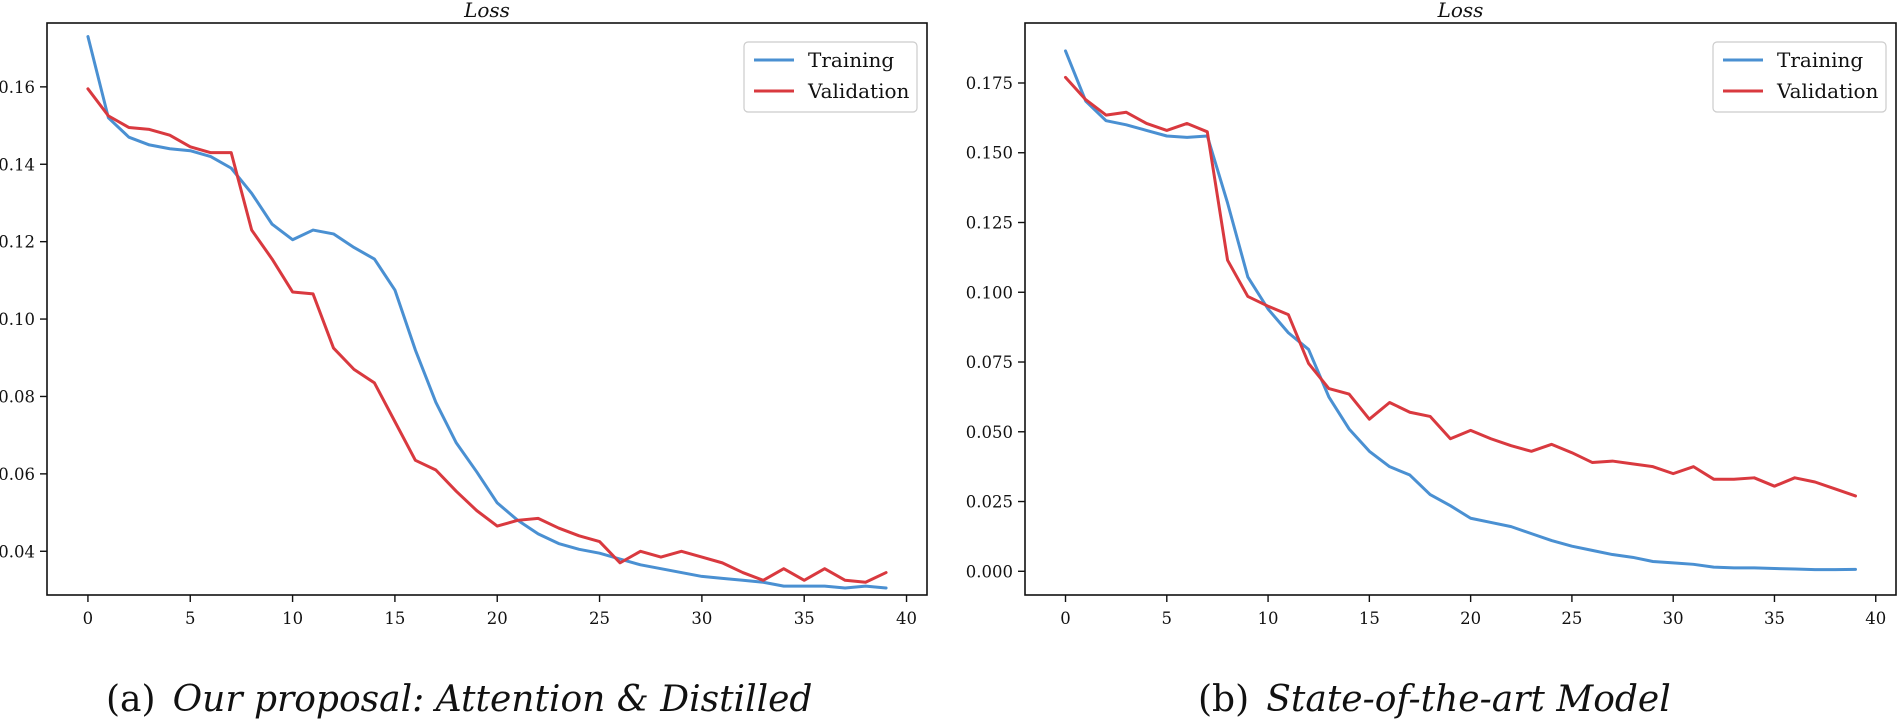 This screenshot has width=1900, height=721. What do you see at coordinates (17, 242) in the screenshot?
I see `y-tick-label: 0.12` at bounding box center [17, 242].